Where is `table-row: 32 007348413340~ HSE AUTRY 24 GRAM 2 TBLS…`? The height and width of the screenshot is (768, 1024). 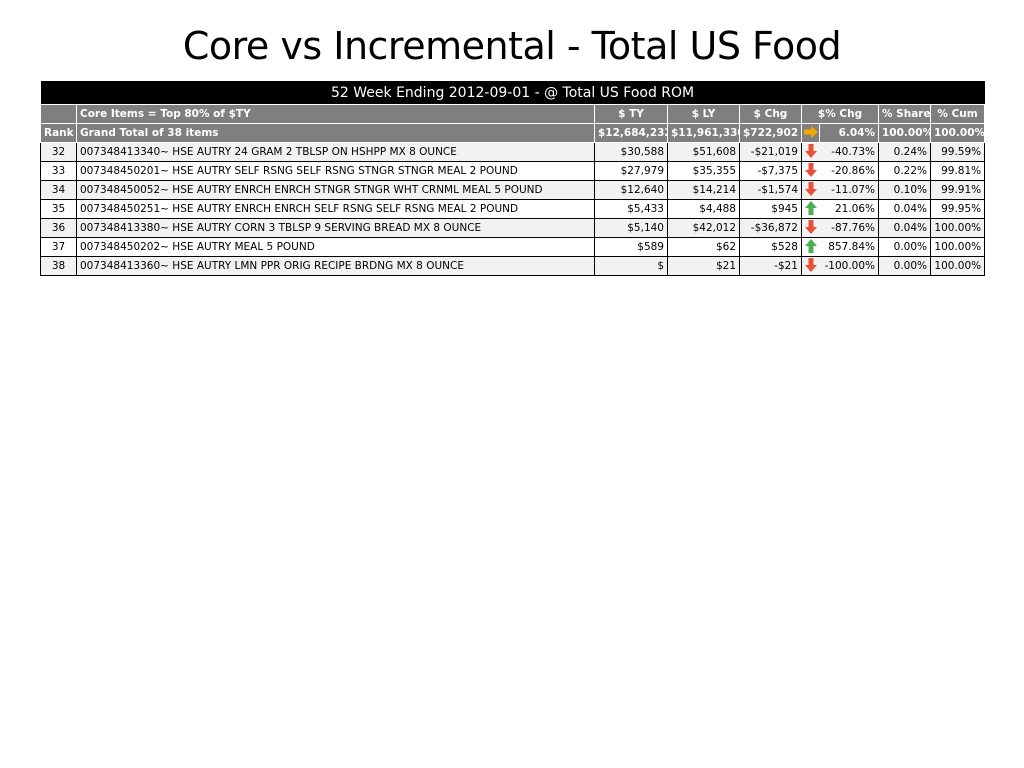
table-row: 32 007348413340~ HSE AUTRY 24 GRAM 2 TBLS… is located at coordinates (513, 152).